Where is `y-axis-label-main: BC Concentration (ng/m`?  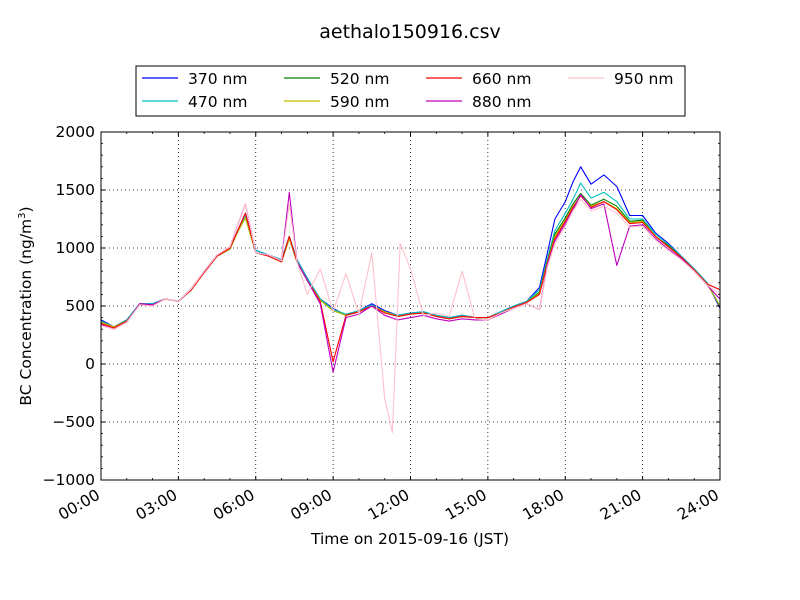 y-axis-label-main: BC Concentration (ng/m is located at coordinates (26, 312).